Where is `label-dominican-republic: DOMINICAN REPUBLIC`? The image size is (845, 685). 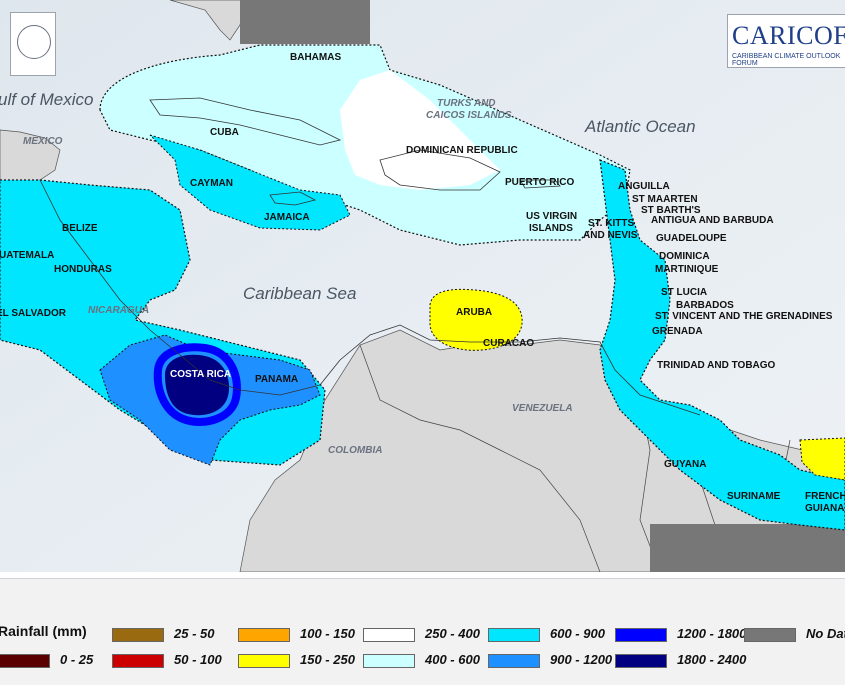 label-dominican-republic: DOMINICAN REPUBLIC is located at coordinates (462, 150).